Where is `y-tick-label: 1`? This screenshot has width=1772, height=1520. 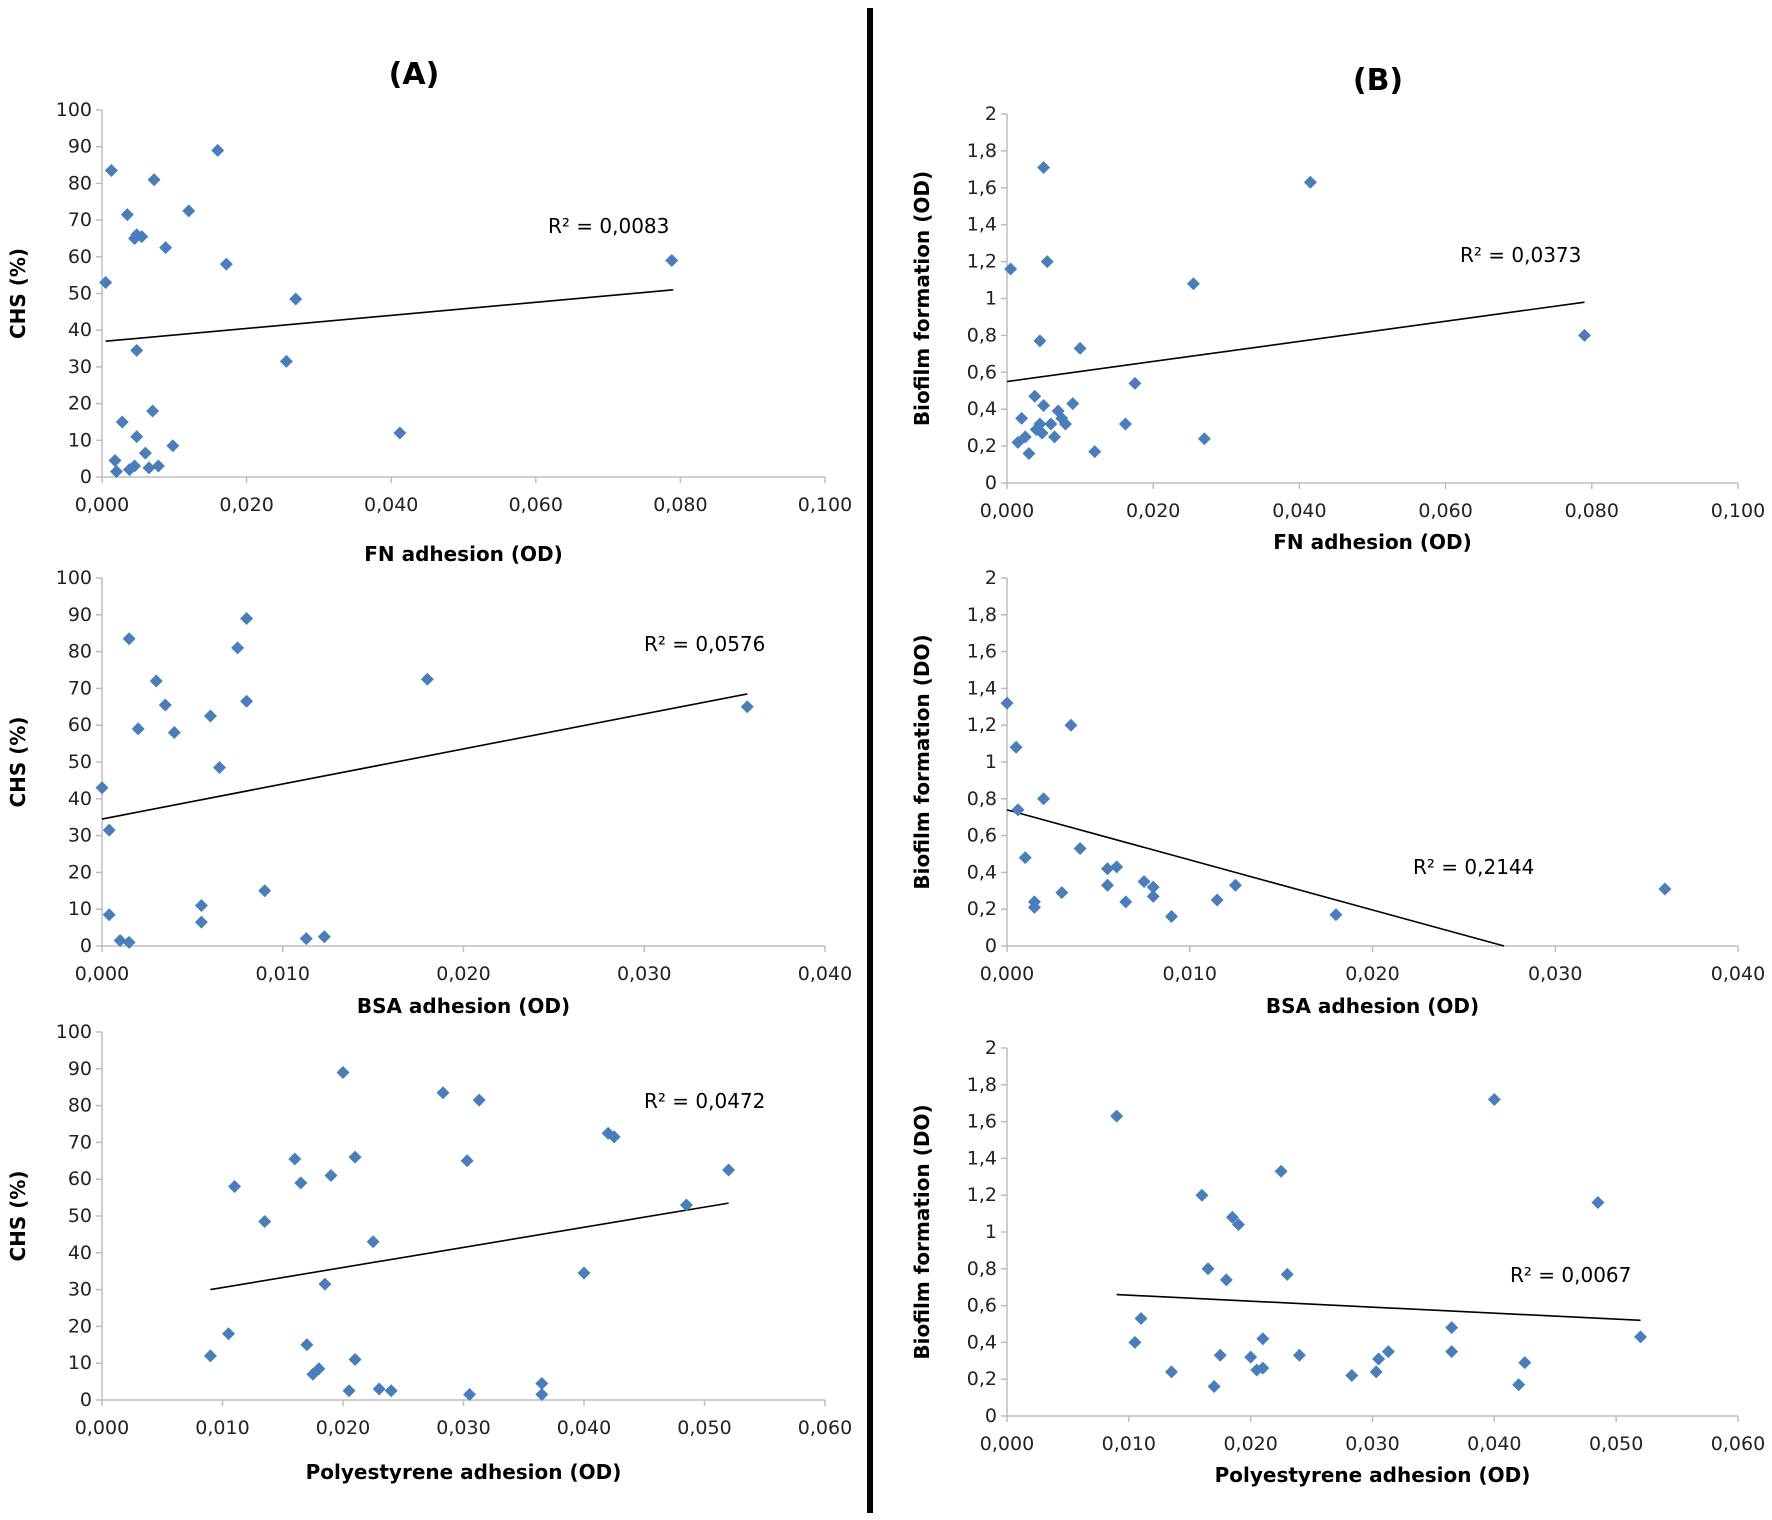
y-tick-label: 1 is located at coordinates (991, 1232).